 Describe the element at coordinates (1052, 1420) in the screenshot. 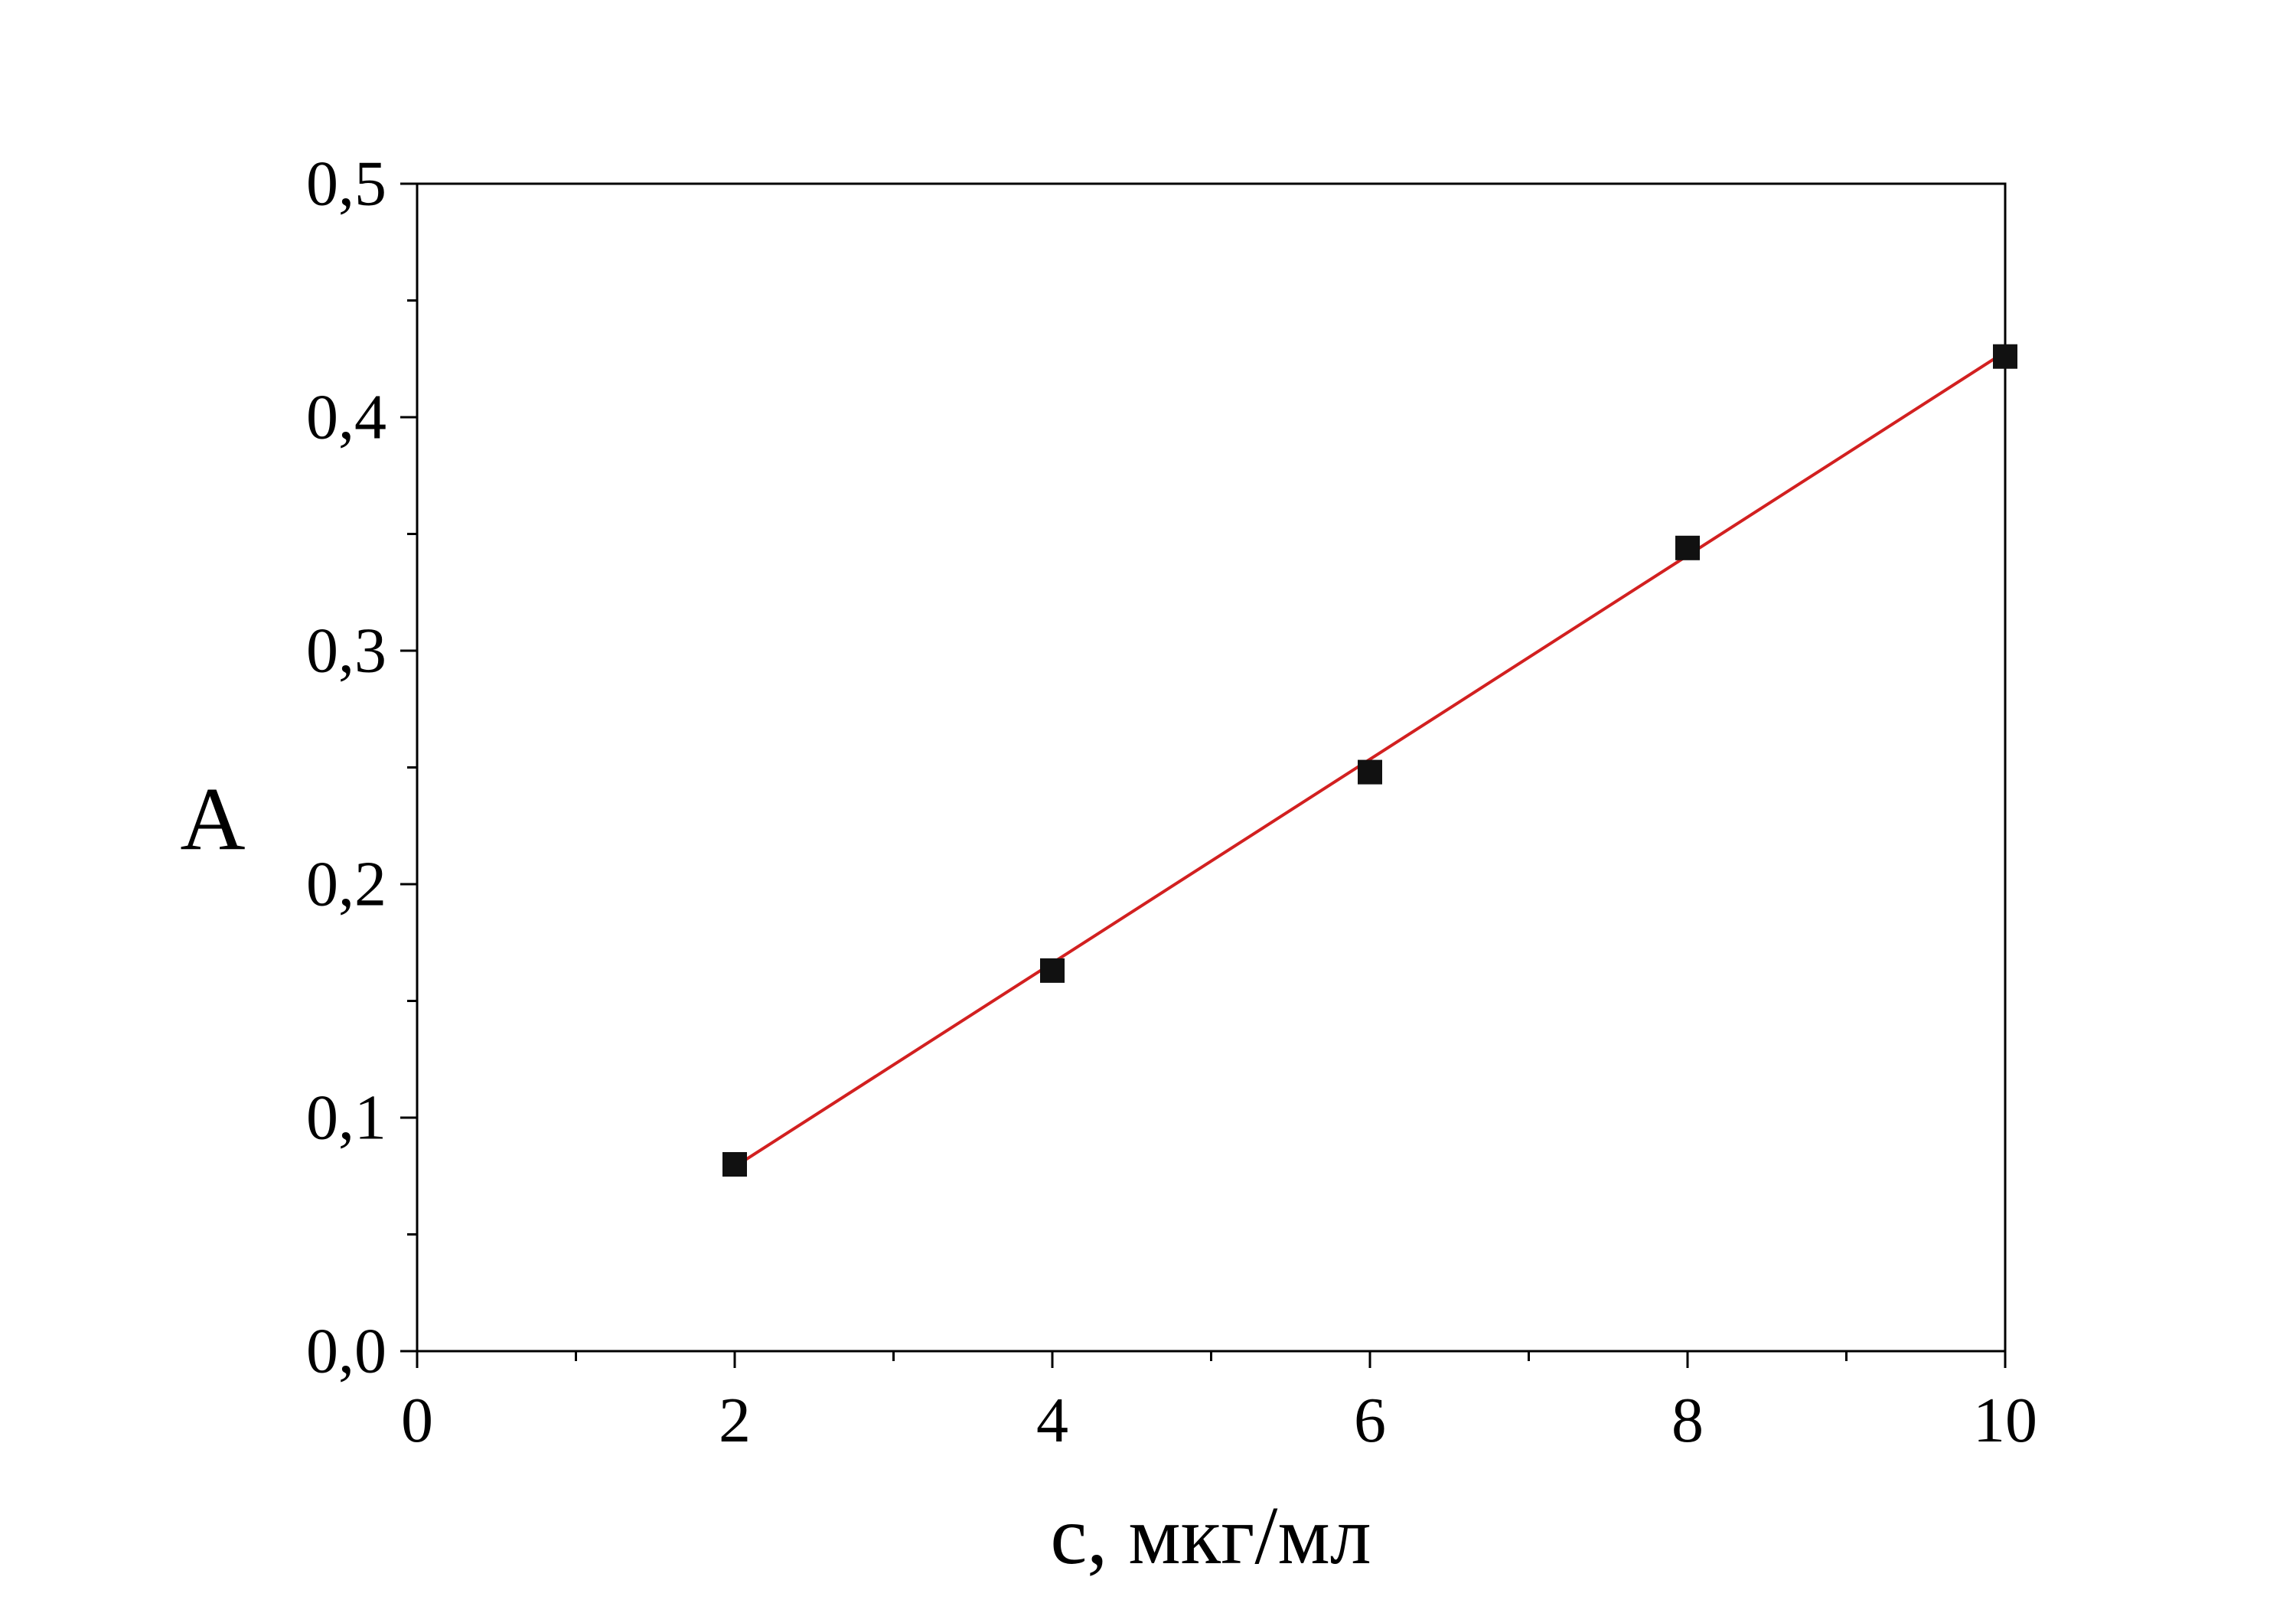

I see `x-tick-label: 4` at that location.